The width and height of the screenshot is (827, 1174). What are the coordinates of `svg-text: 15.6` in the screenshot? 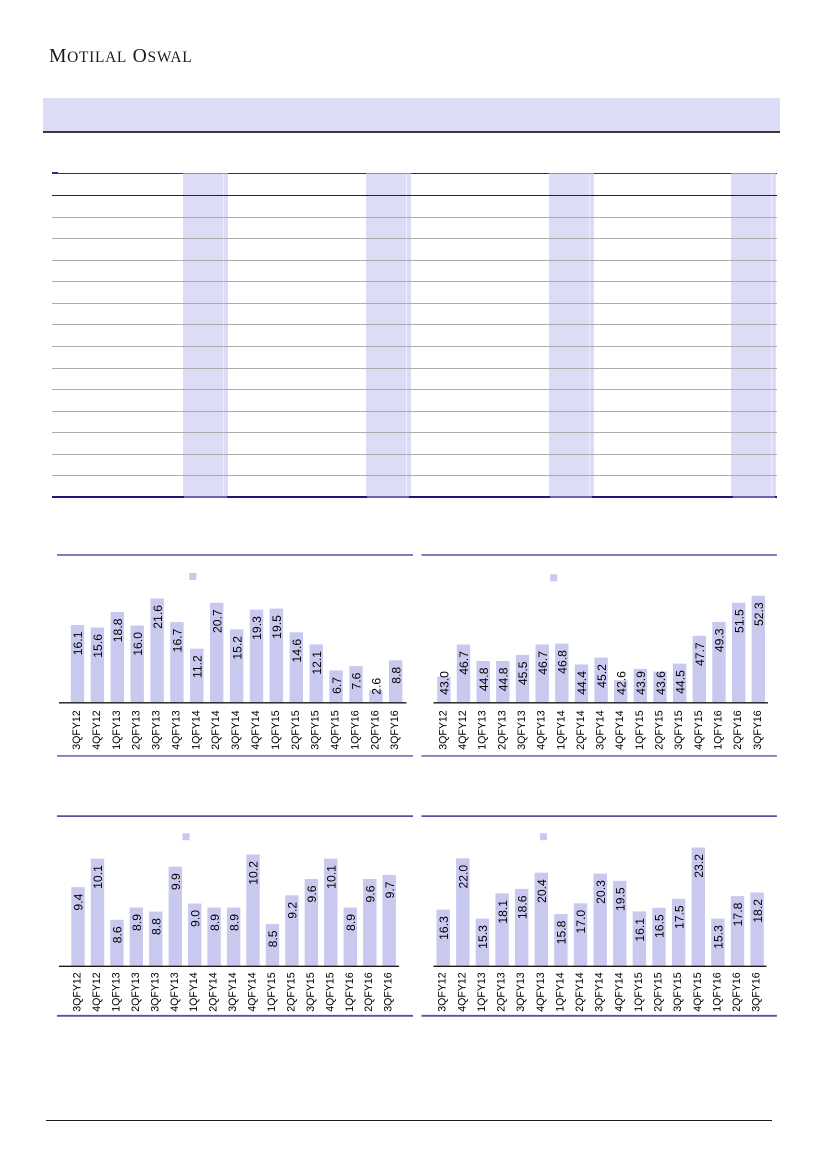 It's located at (98, 646).